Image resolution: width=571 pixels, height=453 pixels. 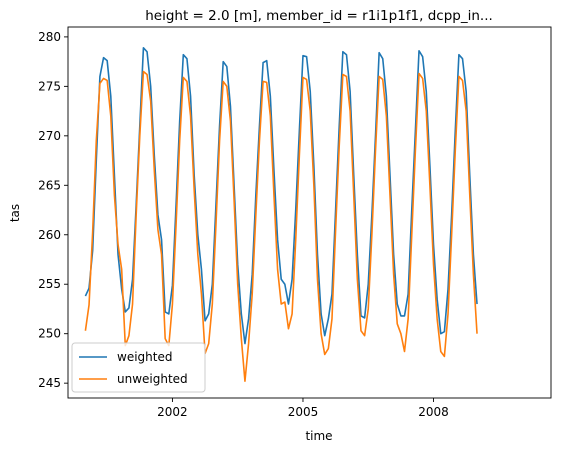 What do you see at coordinates (49, 86) in the screenshot?
I see `y-tick-label: 275` at bounding box center [49, 86].